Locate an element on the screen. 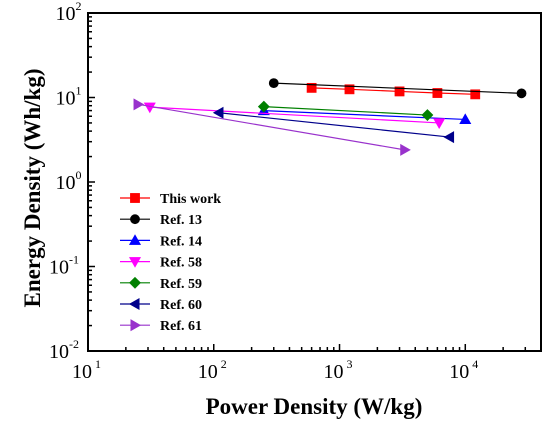  legend-label: Ref. 58 is located at coordinates (181, 263).